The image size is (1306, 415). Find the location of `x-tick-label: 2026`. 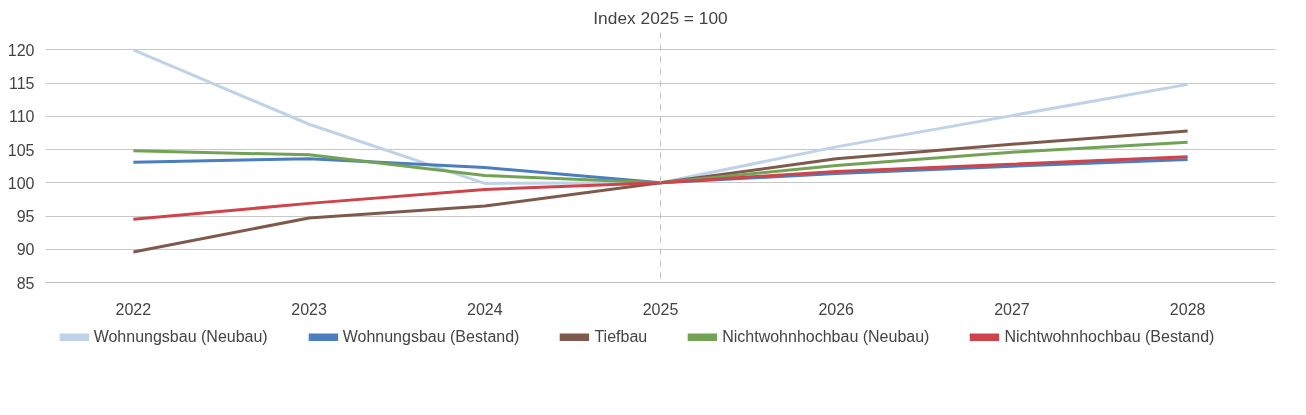

x-tick-label: 2026 is located at coordinates (836, 309).